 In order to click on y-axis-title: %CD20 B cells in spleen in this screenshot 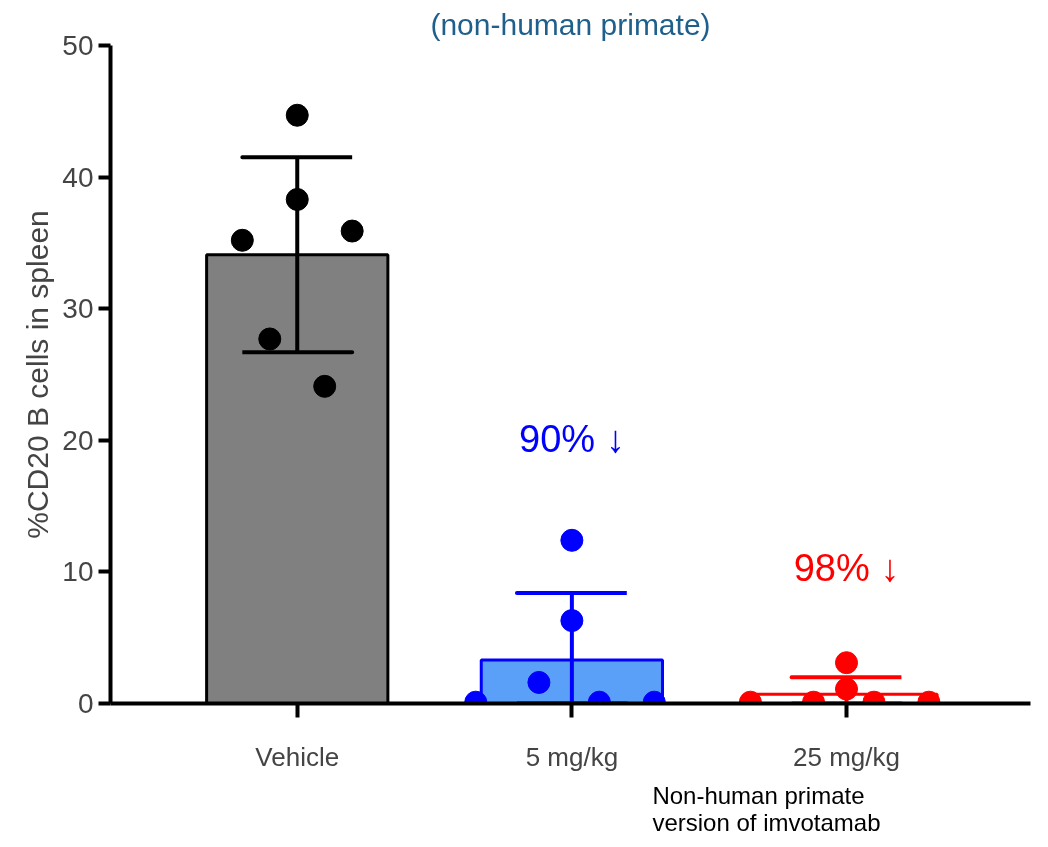, I will do `click(38, 374)`.